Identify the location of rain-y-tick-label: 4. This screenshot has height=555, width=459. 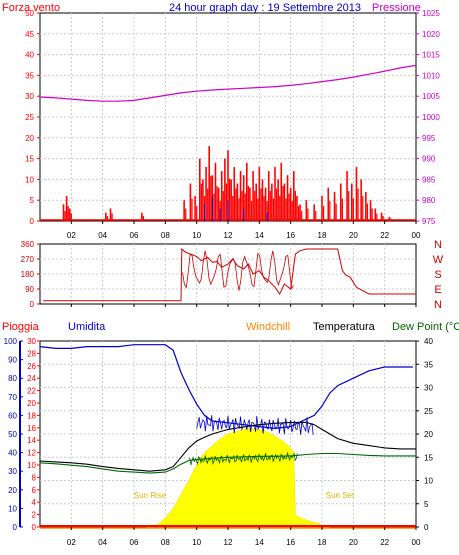
(34, 502).